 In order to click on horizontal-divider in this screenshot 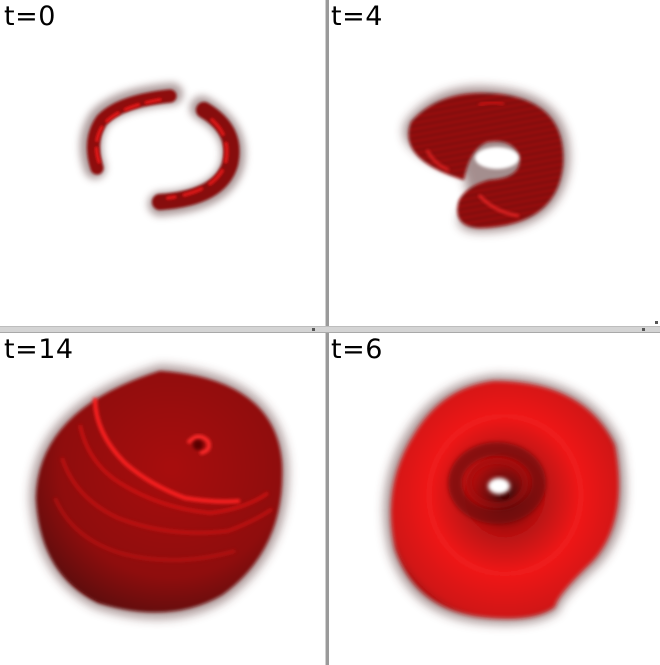, I will do `click(330, 329)`.